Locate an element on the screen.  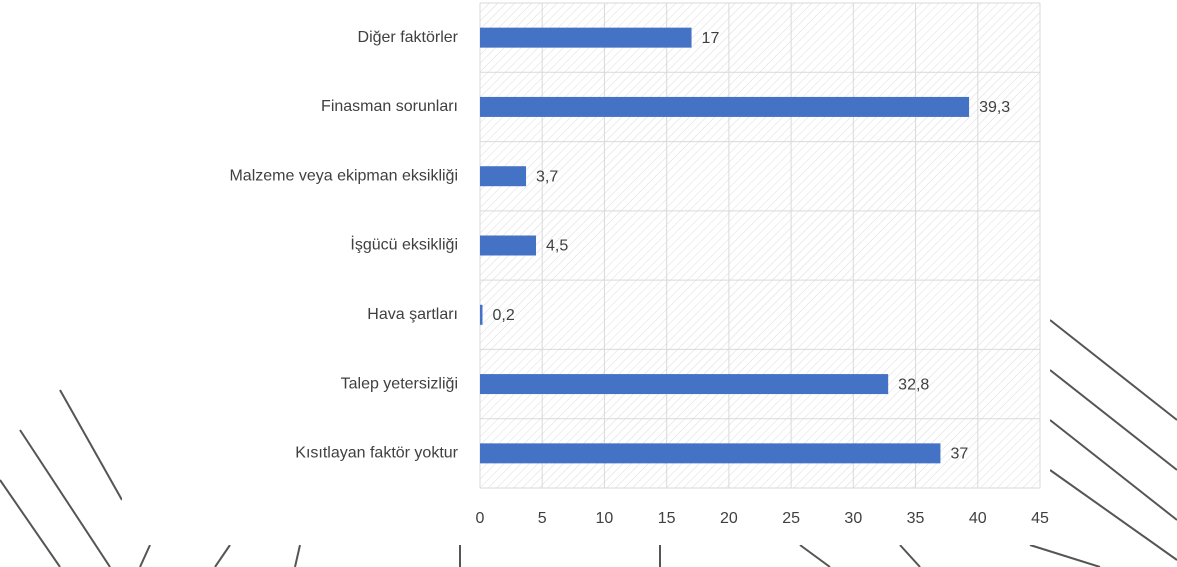
x-tick-label: 25 is located at coordinates (791, 518).